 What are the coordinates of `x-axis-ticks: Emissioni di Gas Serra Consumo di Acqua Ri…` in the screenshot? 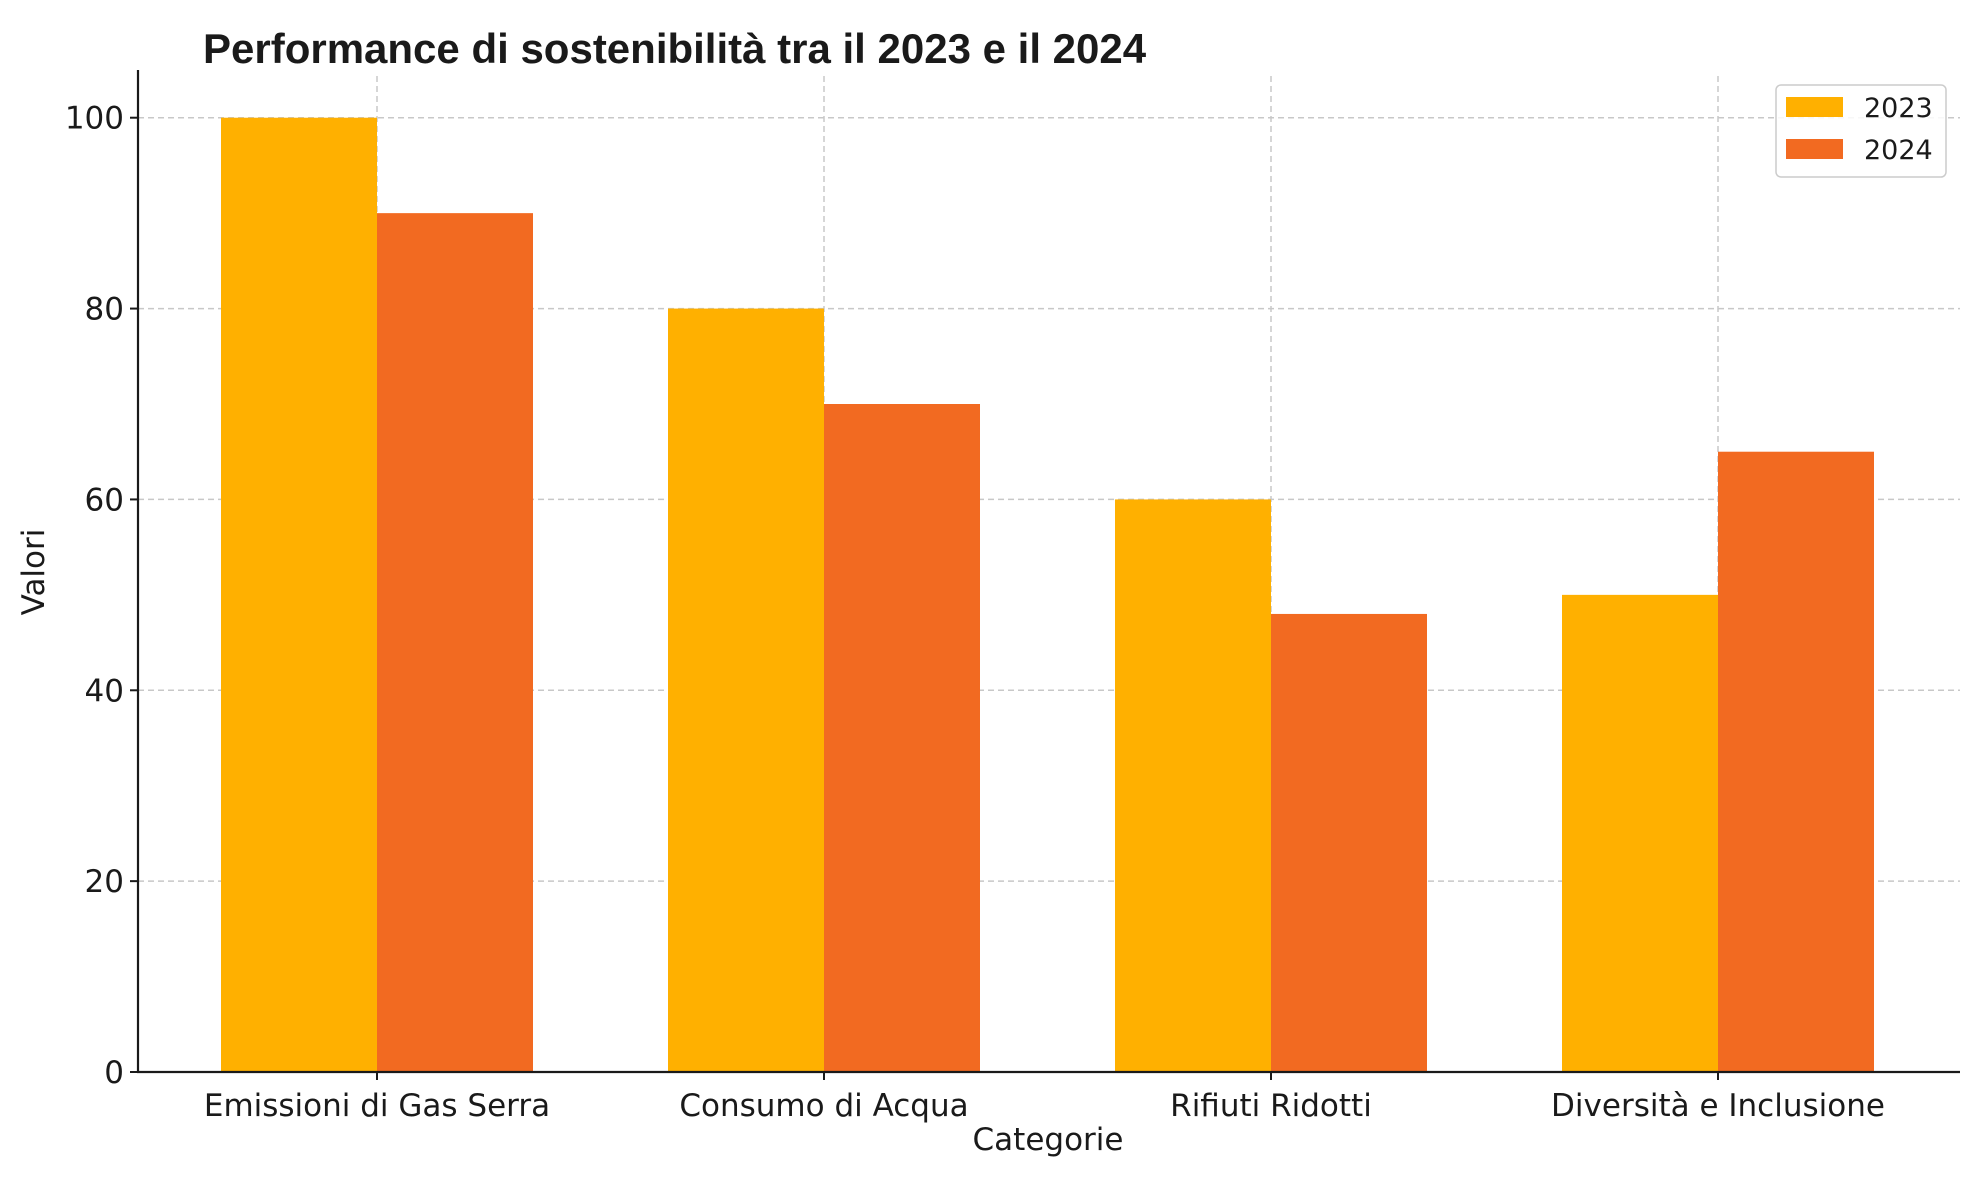 It's located at (1044, 1098).